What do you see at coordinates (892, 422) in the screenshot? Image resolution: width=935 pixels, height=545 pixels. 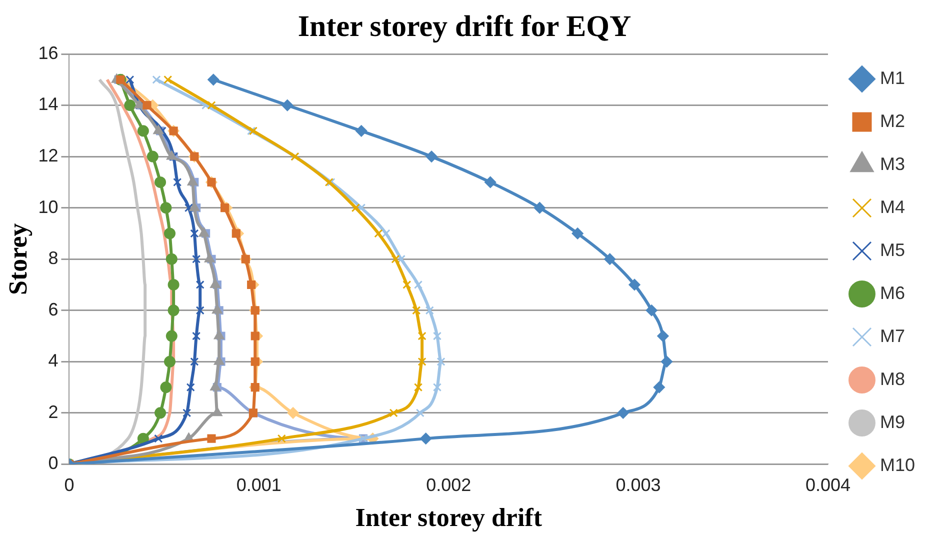 I see `legend-label: M9` at bounding box center [892, 422].